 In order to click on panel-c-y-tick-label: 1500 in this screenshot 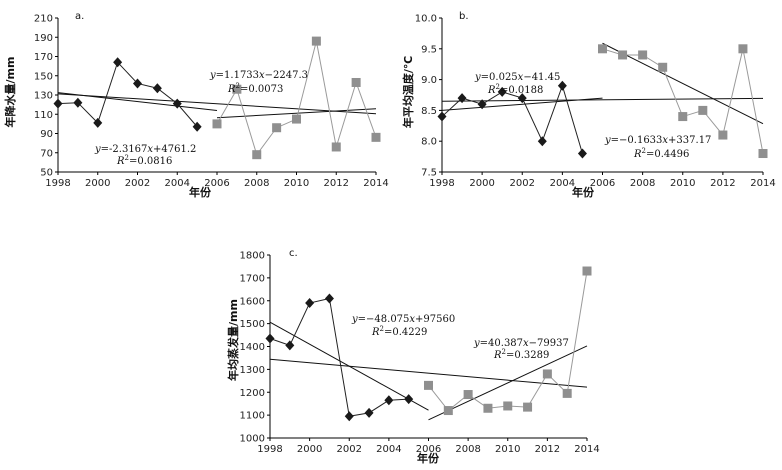, I will do `click(252, 324)`.